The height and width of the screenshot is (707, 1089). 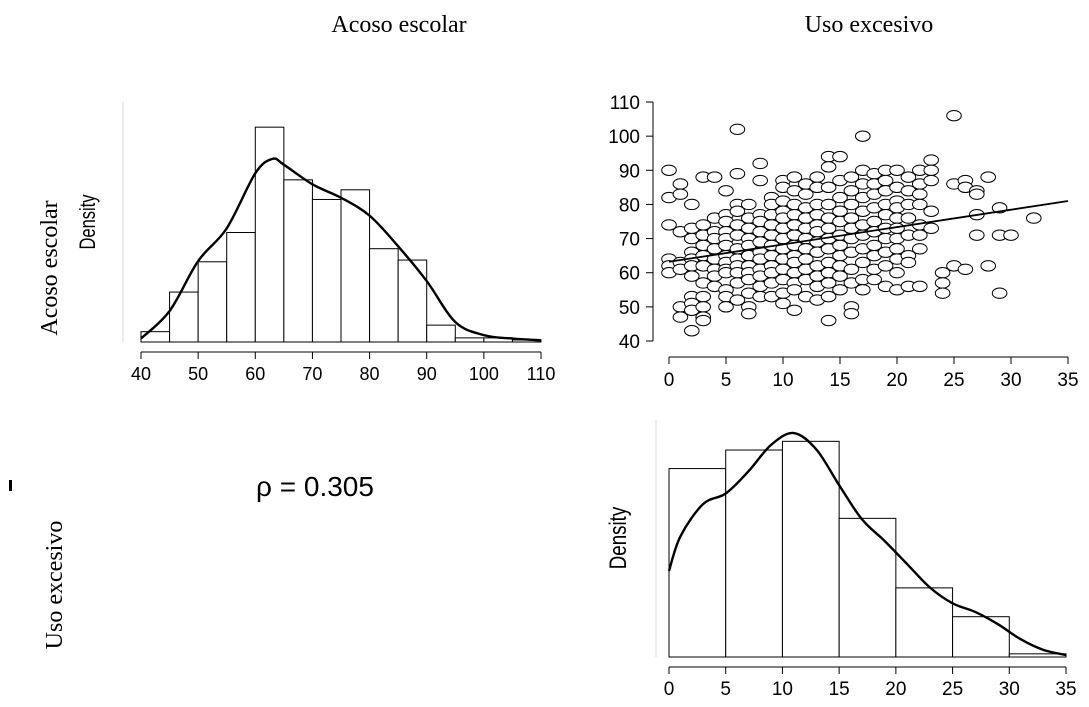 I want to click on hist2-x-tick-label: 30, so click(x=1009, y=689).